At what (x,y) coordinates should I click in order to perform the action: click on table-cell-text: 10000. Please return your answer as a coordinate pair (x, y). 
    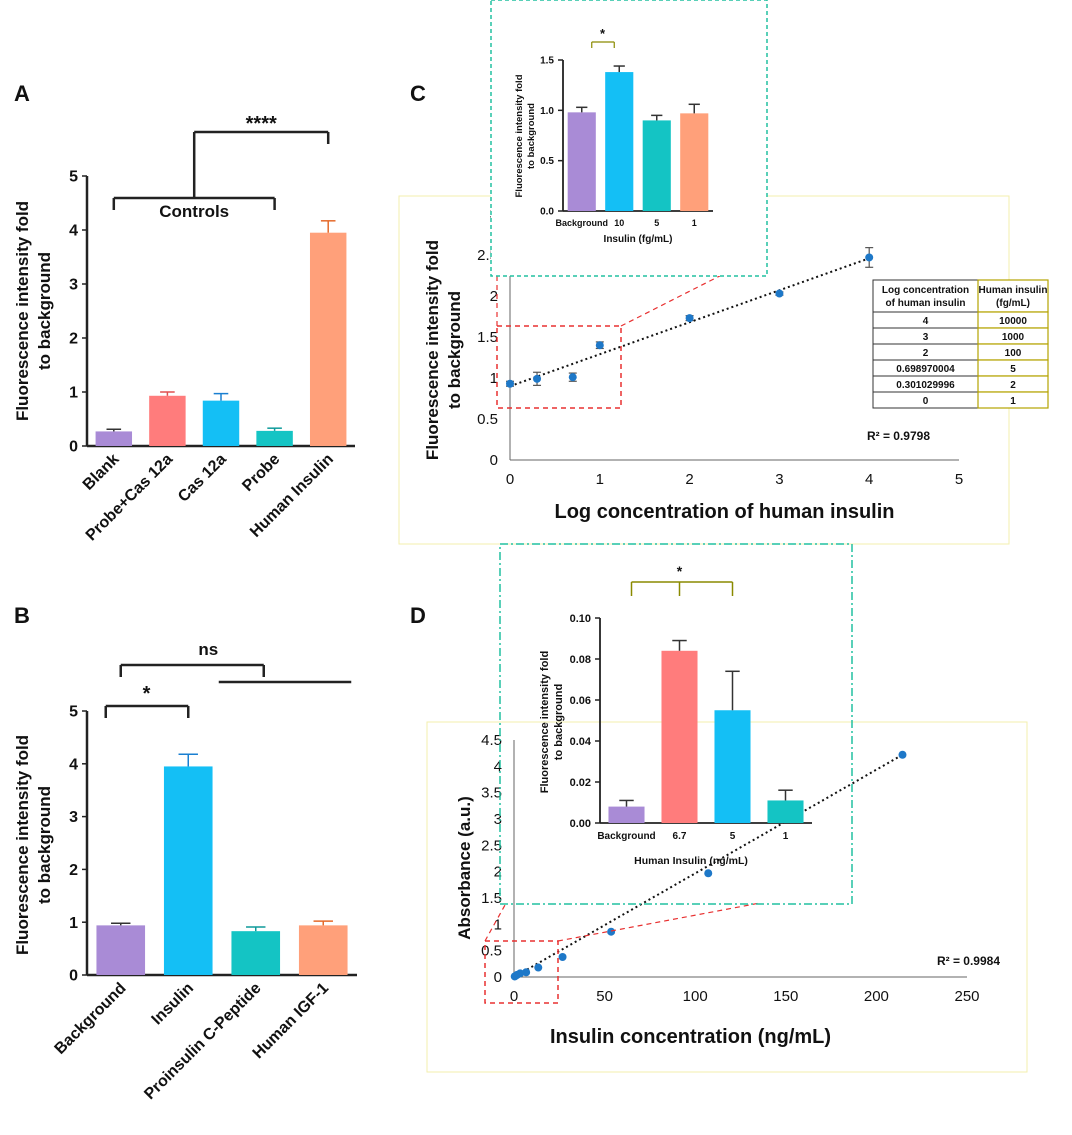
    Looking at the image, I should click on (1013, 321).